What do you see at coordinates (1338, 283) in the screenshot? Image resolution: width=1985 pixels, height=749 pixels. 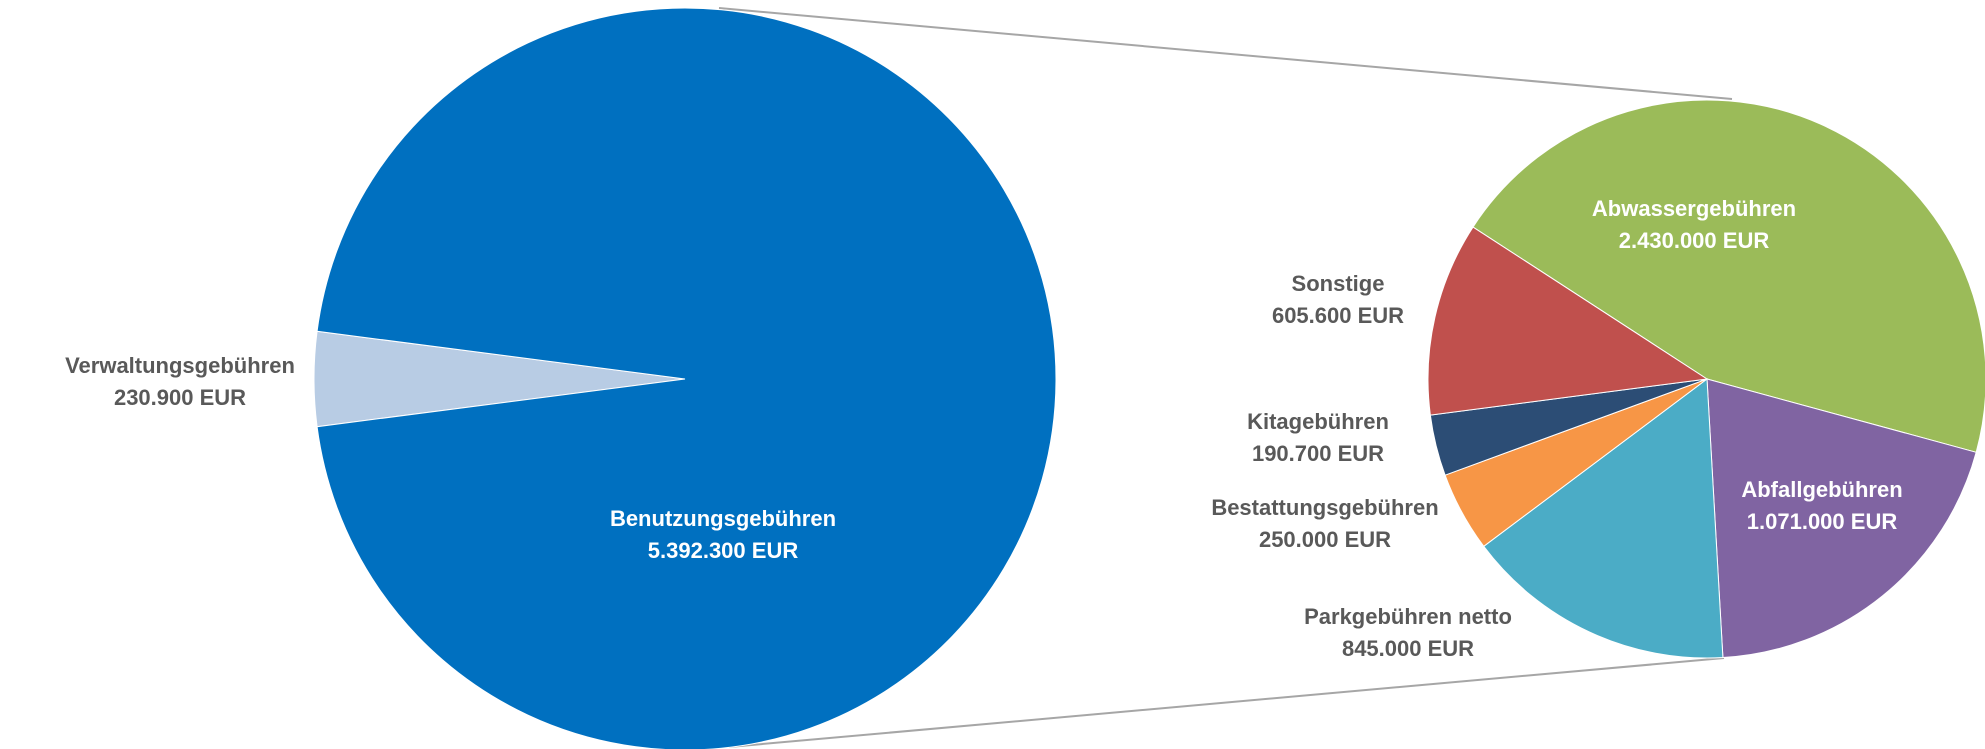 I see `category-label: Sonstige` at bounding box center [1338, 283].